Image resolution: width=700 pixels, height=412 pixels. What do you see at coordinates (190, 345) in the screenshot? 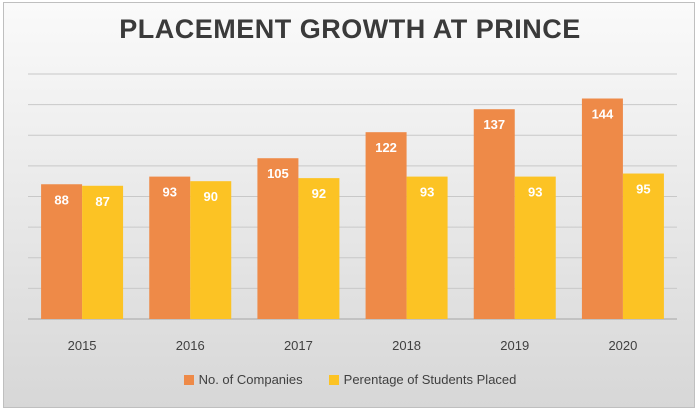
I see `x-tick-label: 2016` at bounding box center [190, 345].